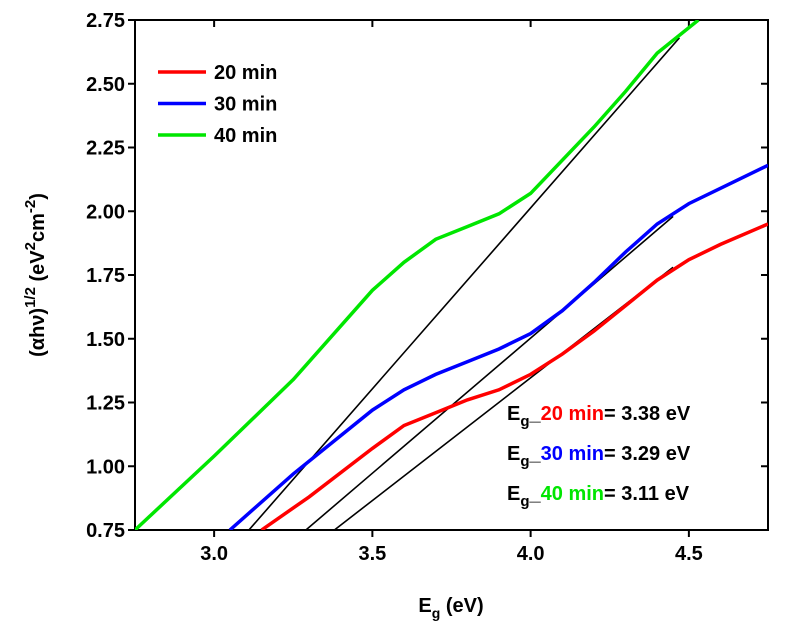  Describe the element at coordinates (372, 554) in the screenshot. I see `x-tick-label: 3.5` at that location.